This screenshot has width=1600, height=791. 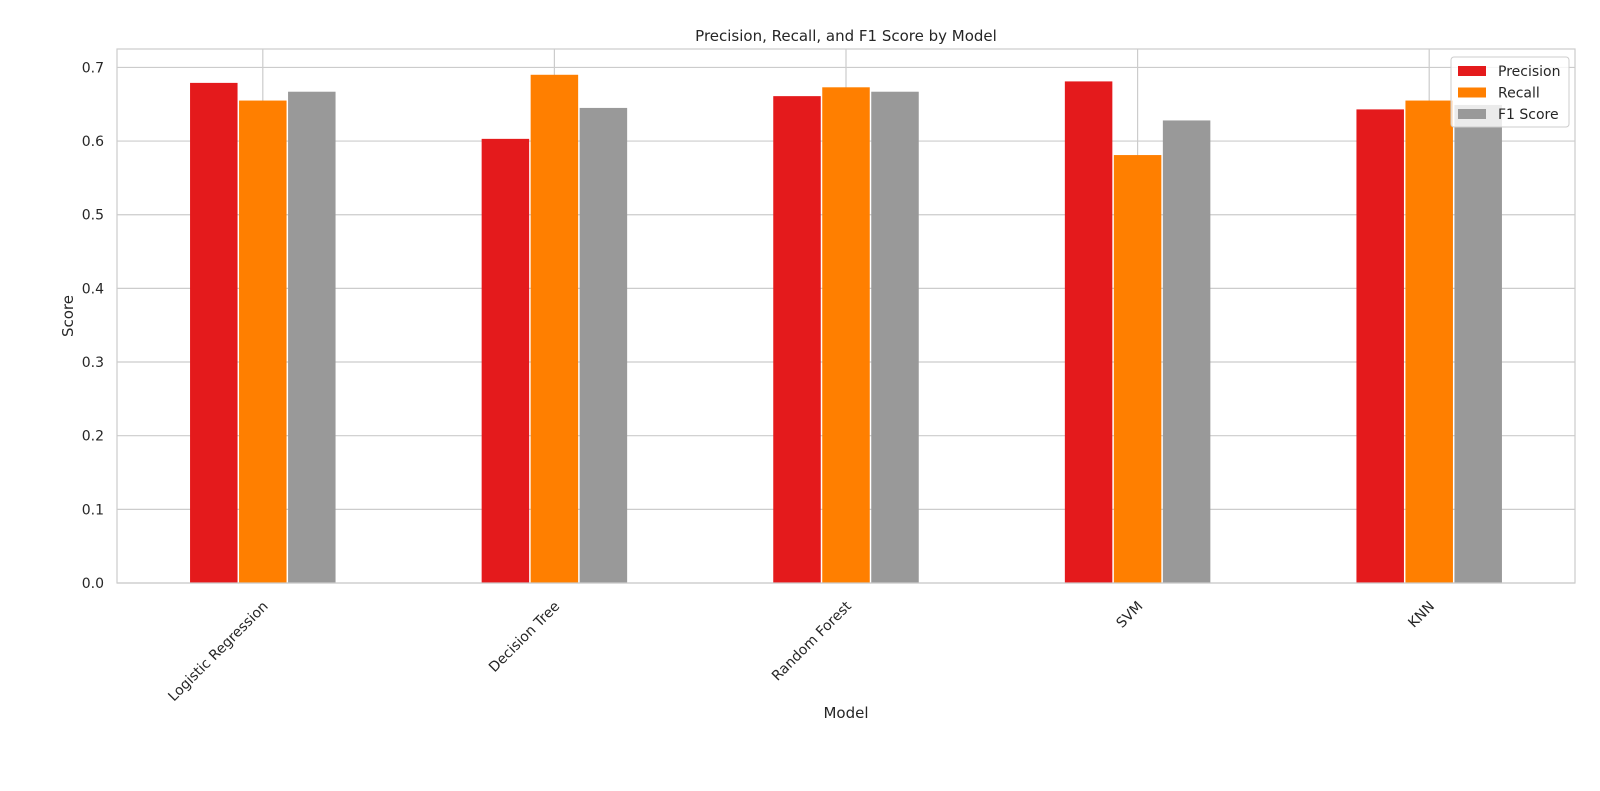 What do you see at coordinates (846, 36) in the screenshot?
I see `chart-title: Precision, Recall, and F1 Score by Model` at bounding box center [846, 36].